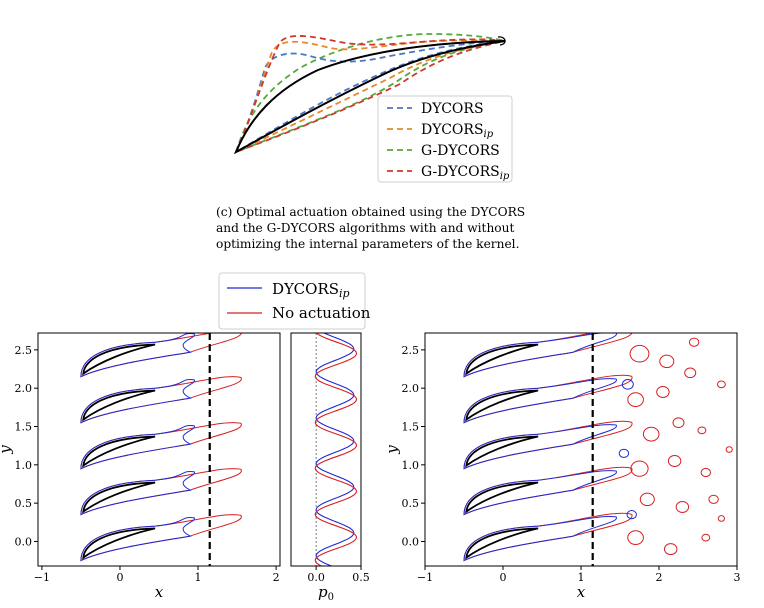  I want to click on top-legend-label-dycors: DYCORS, so click(452, 109).